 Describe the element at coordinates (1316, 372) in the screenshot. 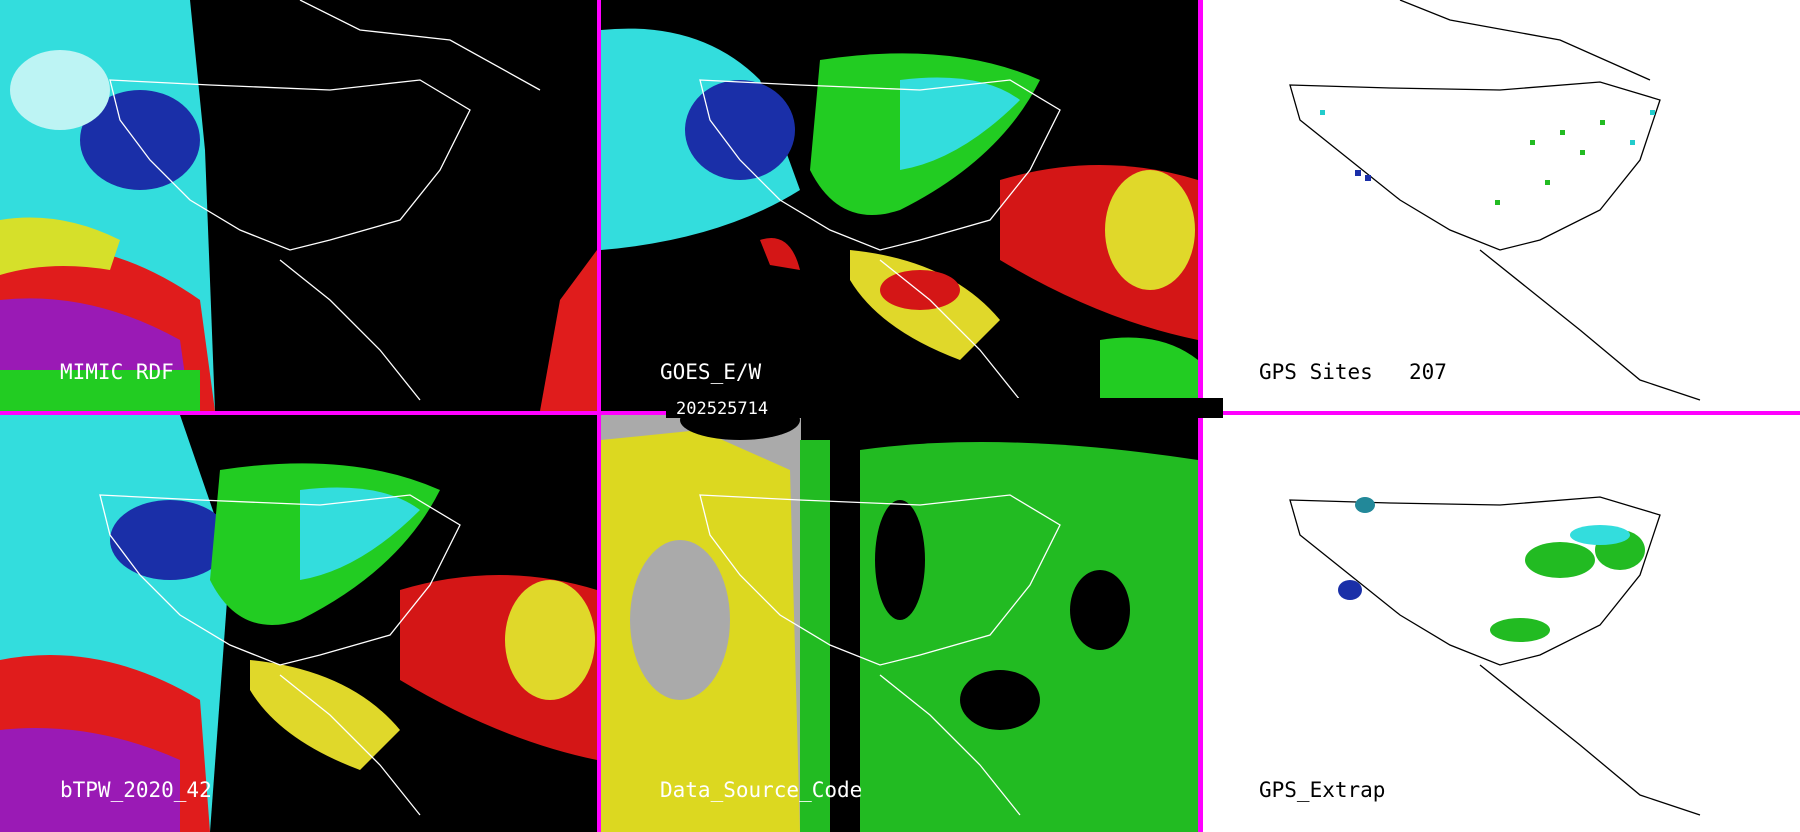

I see `panel-label: GPS Sites` at that location.